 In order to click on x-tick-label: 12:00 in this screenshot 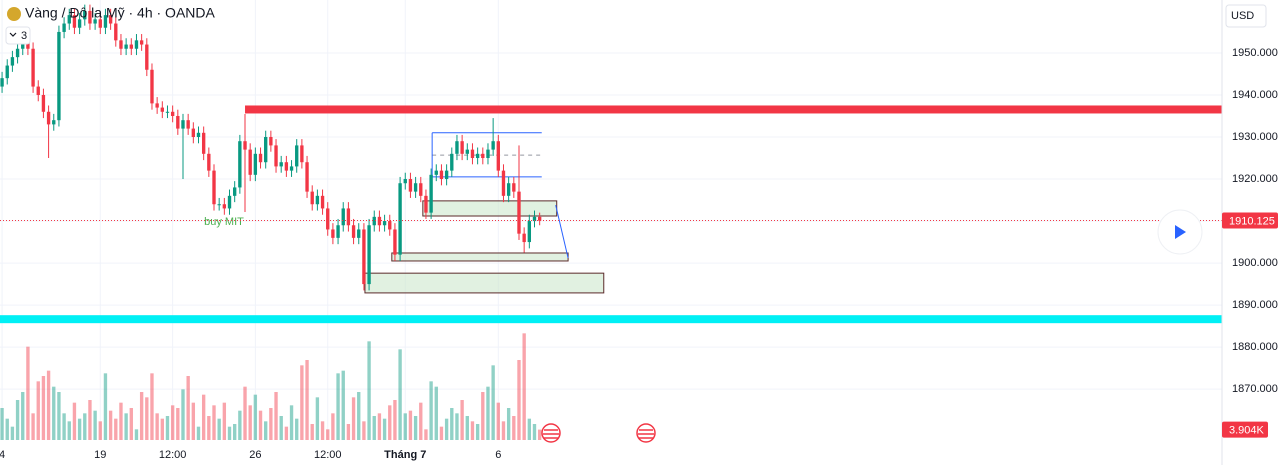, I will do `click(173, 455)`.